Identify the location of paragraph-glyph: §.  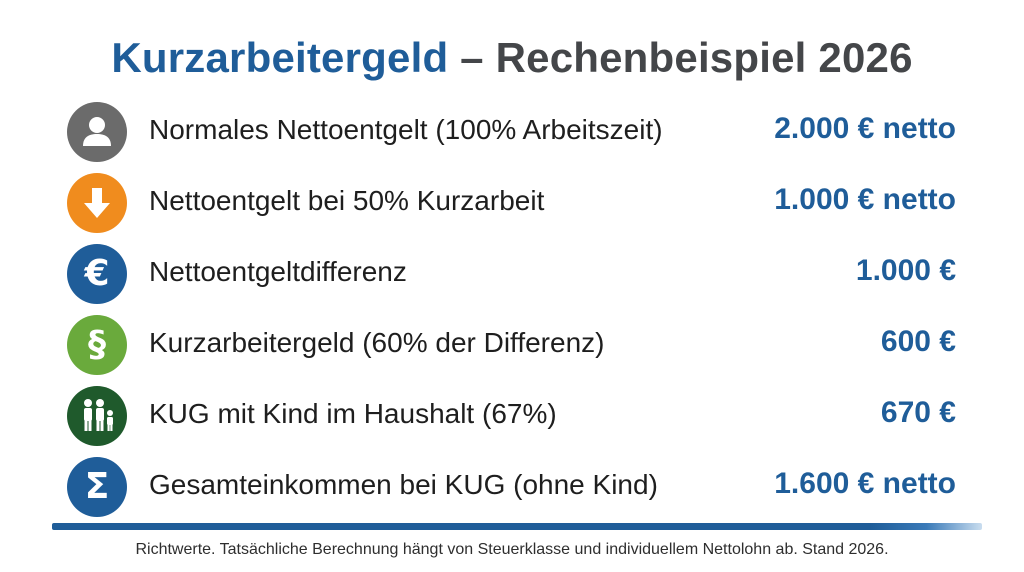
(97, 344).